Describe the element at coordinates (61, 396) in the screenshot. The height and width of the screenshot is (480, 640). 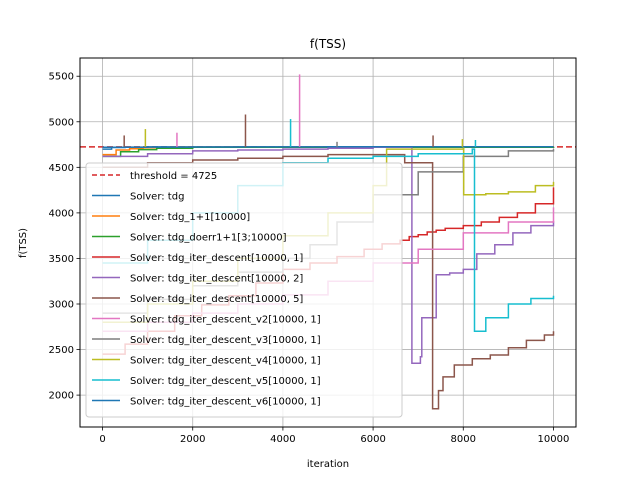
I see `y-tick-label: 2000` at that location.